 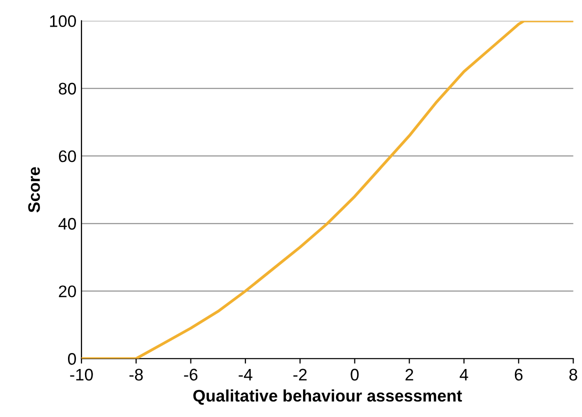 I want to click on x-tick-label: -6, so click(x=191, y=374).